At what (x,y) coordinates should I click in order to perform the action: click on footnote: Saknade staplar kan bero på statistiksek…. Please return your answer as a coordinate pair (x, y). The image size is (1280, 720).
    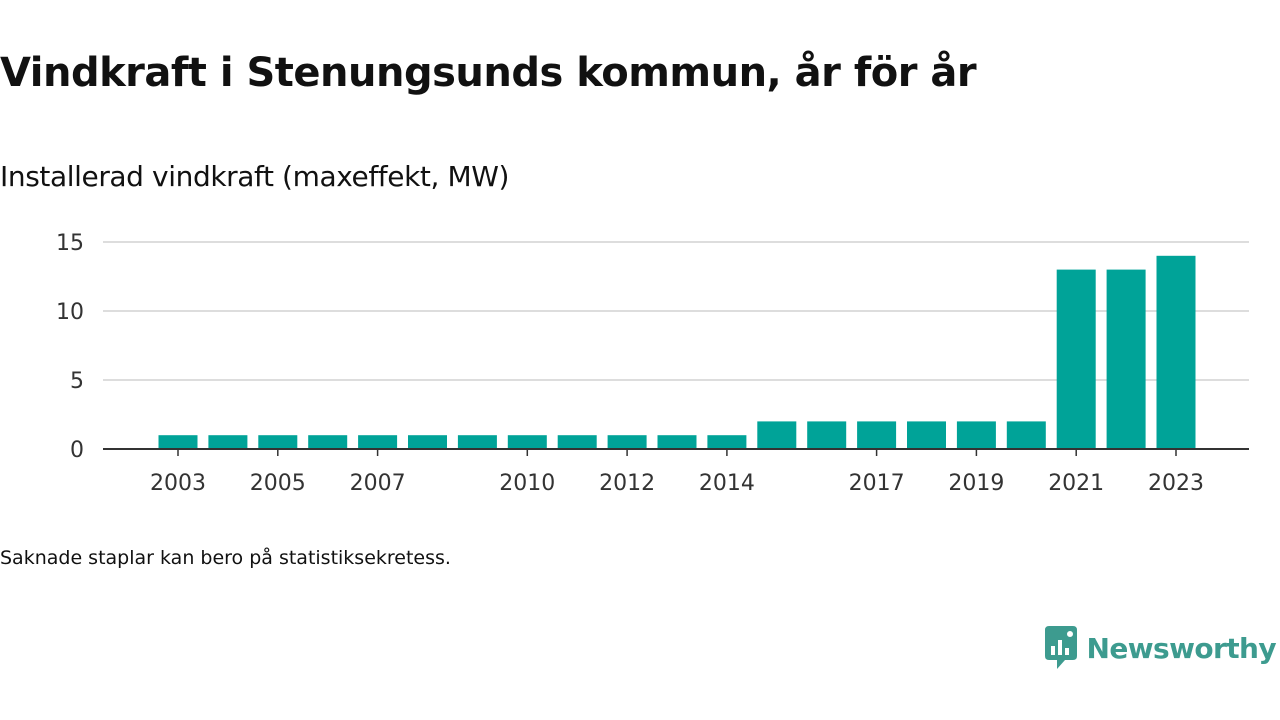
    Looking at the image, I should click on (225, 558).